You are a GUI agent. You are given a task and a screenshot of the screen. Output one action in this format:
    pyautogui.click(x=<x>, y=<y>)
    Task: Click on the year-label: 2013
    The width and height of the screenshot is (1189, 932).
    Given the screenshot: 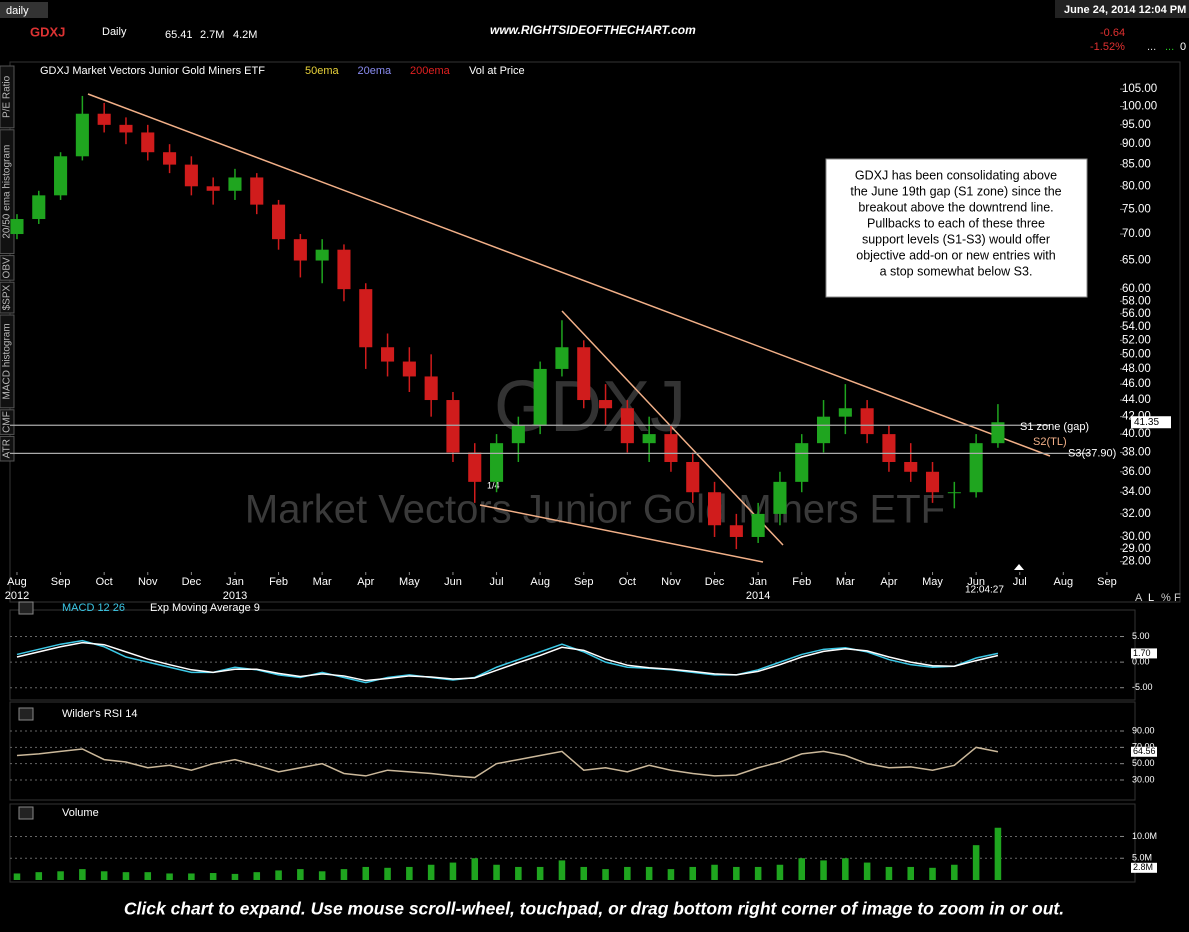 What is the action you would take?
    pyautogui.click(x=235, y=596)
    